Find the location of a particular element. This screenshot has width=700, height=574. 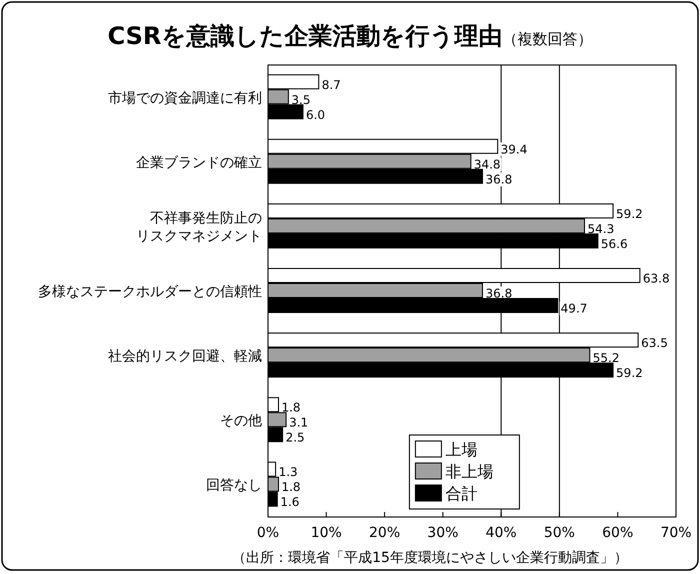

x-tick-label: 50% is located at coordinates (559, 533).